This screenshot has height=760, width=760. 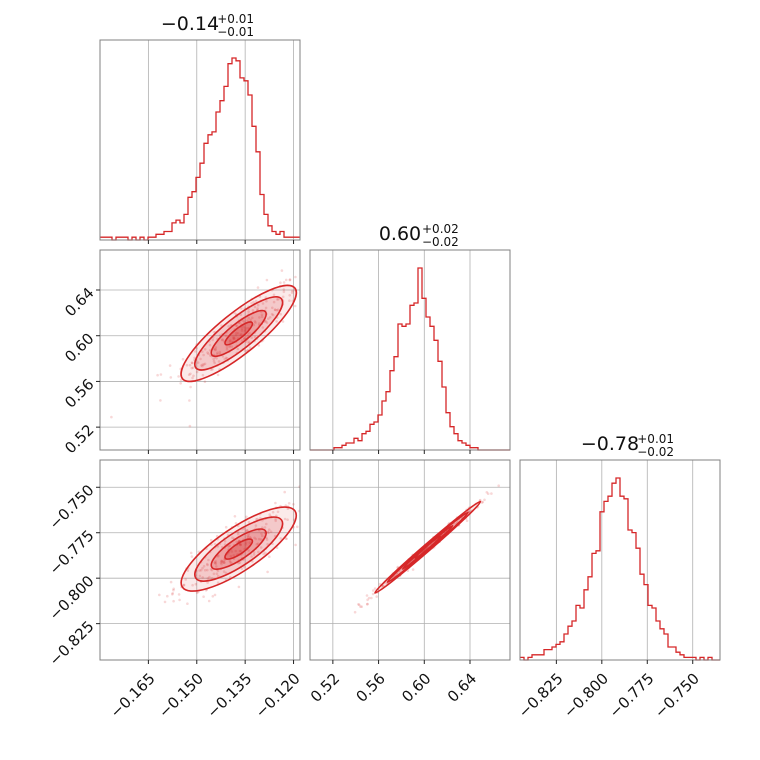 What do you see at coordinates (400, 234) in the screenshot?
I see `param-title-2: 0.60` at bounding box center [400, 234].